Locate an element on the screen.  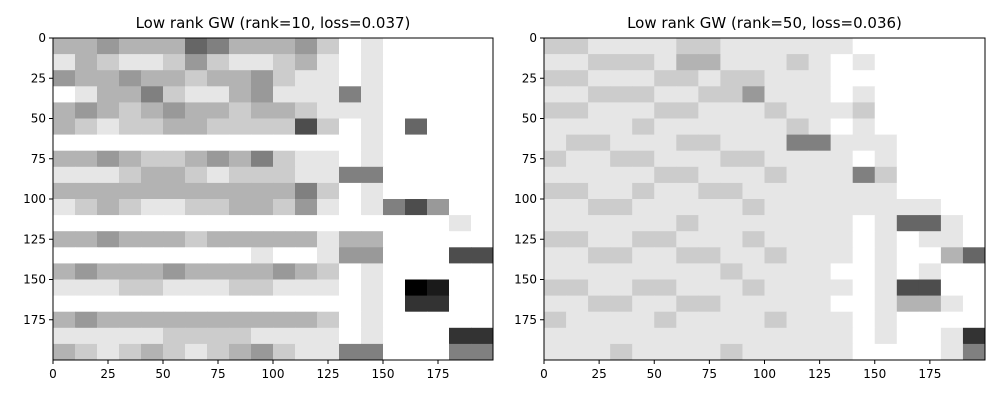
x-tick-label: 150 is located at coordinates (383, 374).